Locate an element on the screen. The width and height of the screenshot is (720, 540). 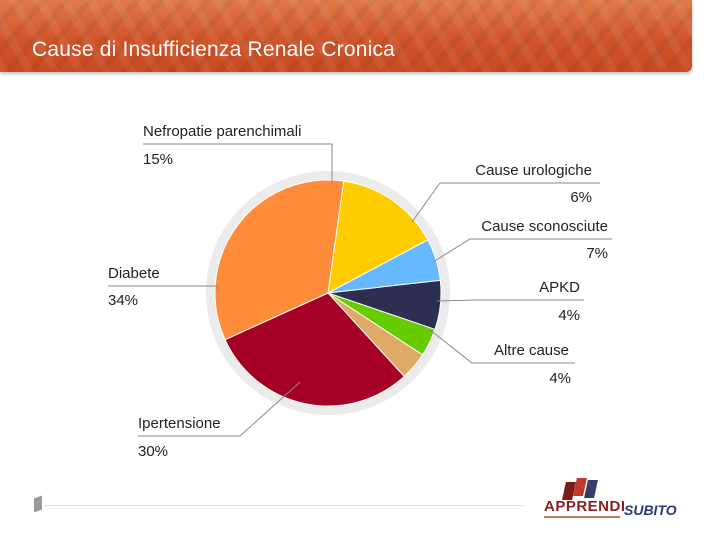
slice-label-cause-sconosciute: Cause sconosciute is located at coordinates (544, 226).